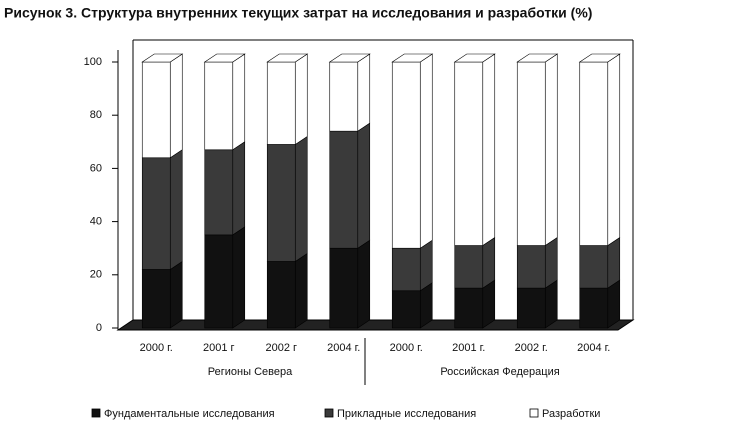 The width and height of the screenshot is (740, 425). Describe the element at coordinates (531, 348) in the screenshot. I see `x-tick-label: 2002 г.` at that location.